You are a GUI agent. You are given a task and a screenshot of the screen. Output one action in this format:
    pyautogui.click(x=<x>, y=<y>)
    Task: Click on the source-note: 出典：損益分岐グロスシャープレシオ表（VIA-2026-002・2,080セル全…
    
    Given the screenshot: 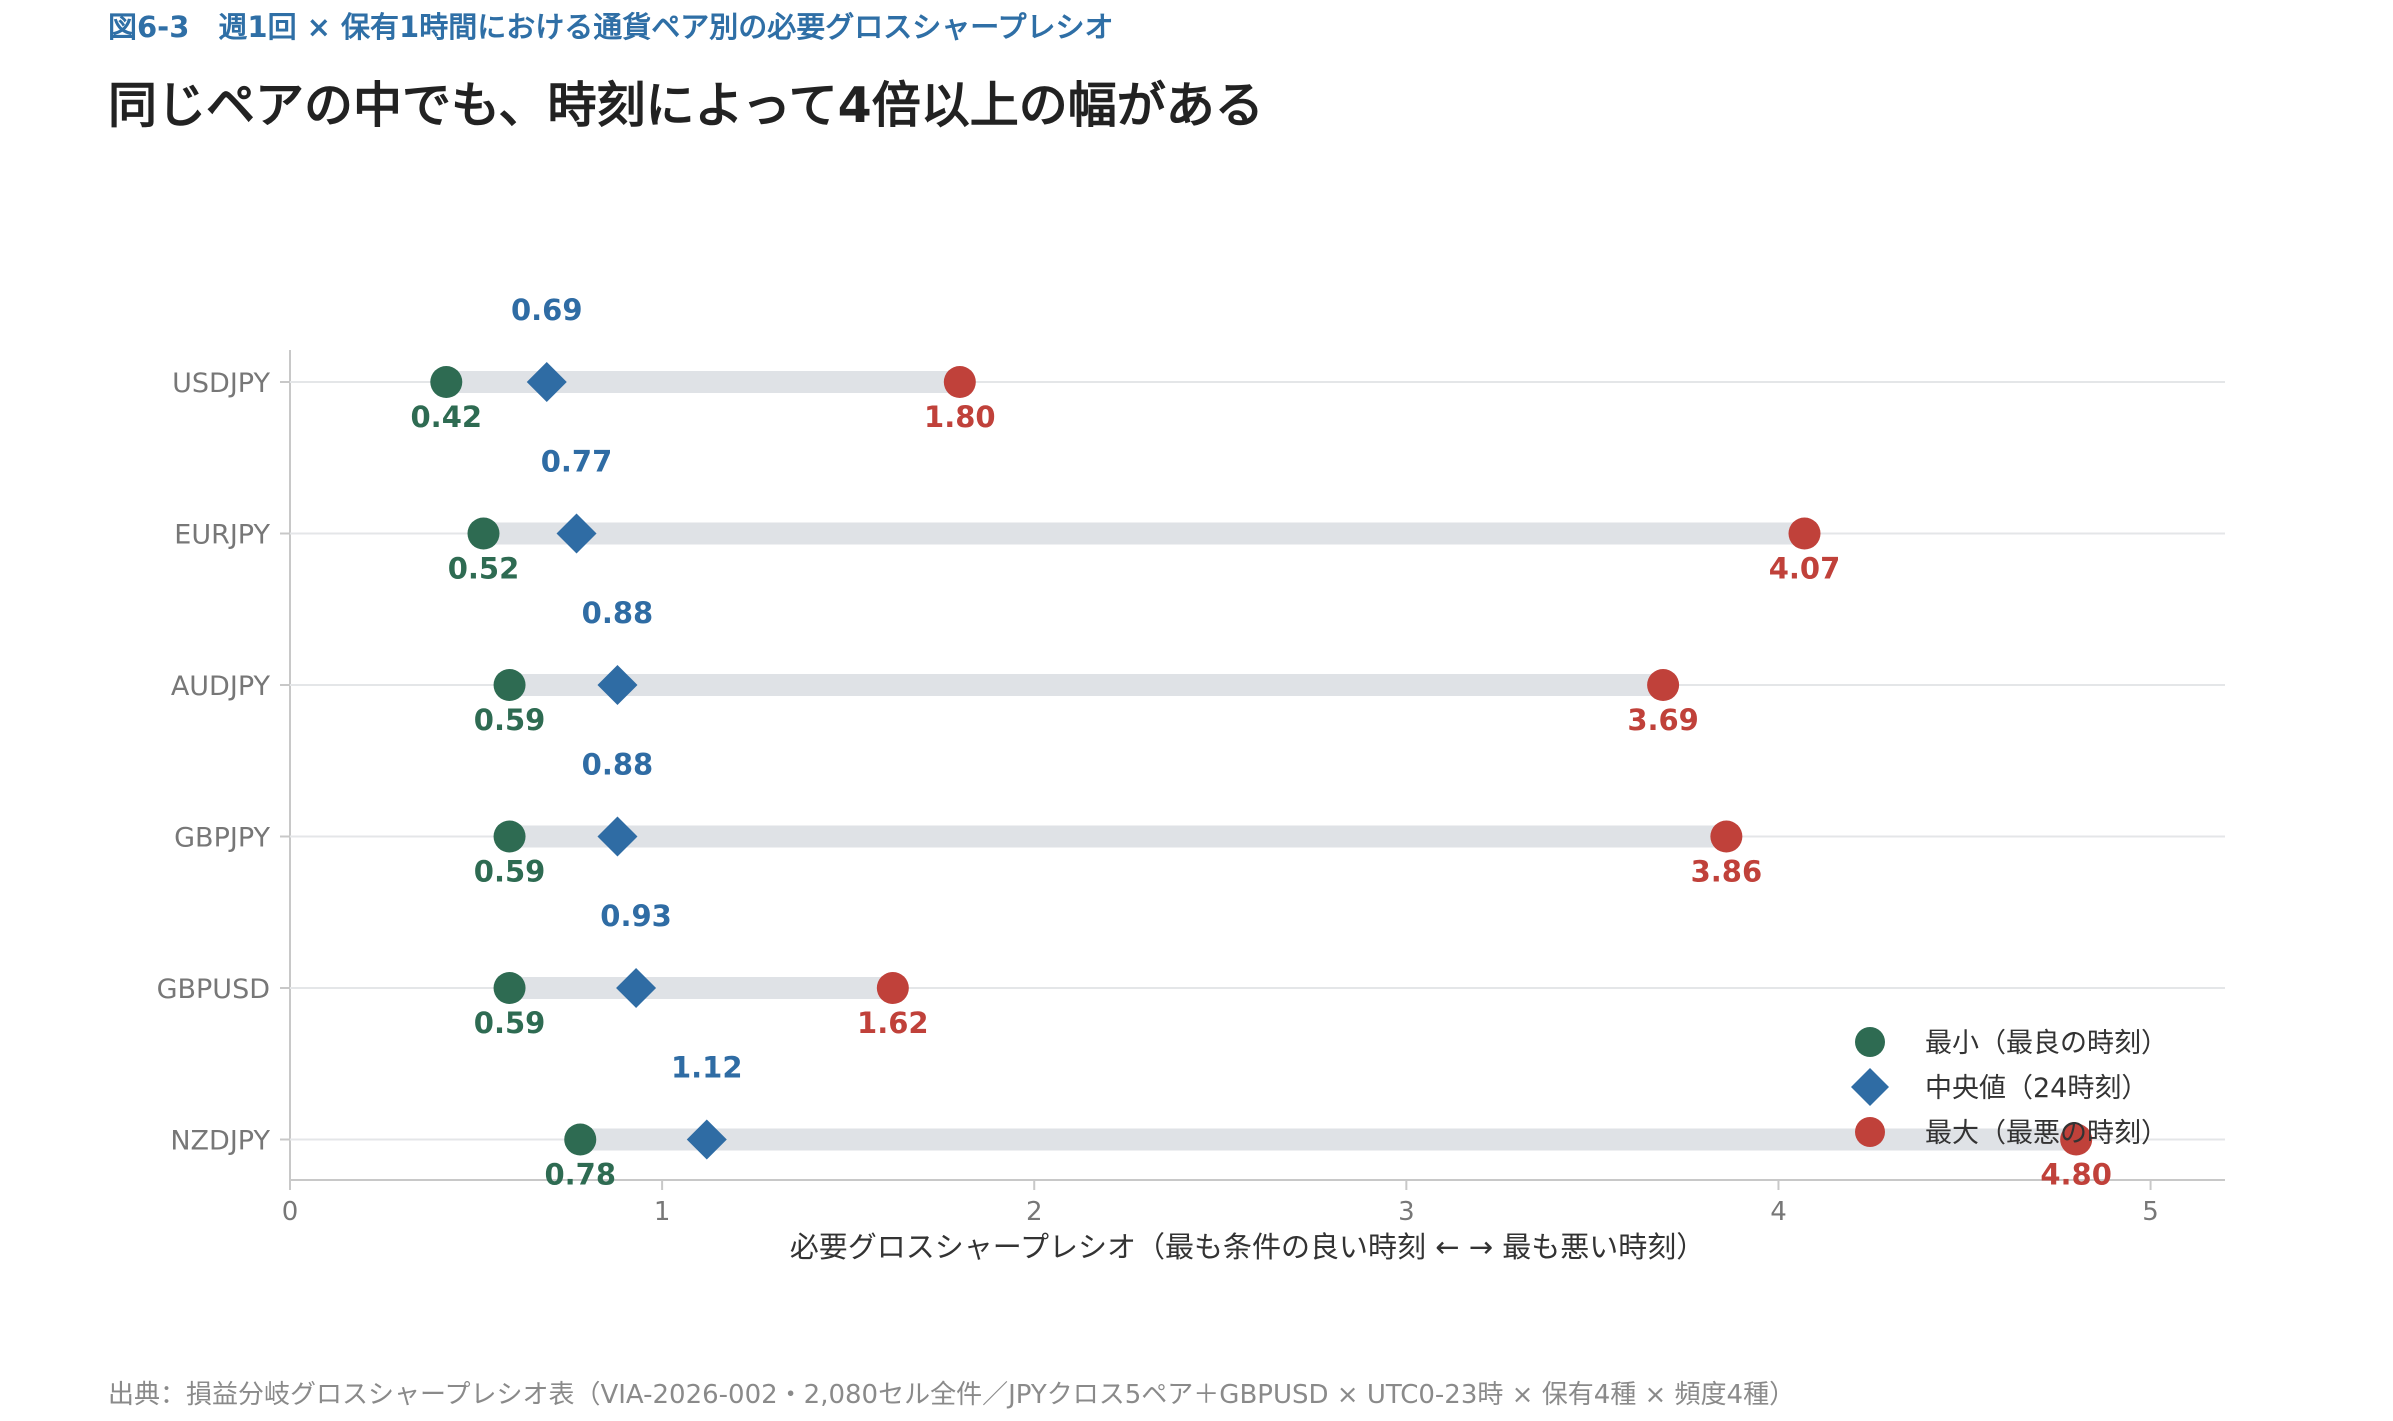 What is the action you would take?
    pyautogui.click(x=952, y=1395)
    